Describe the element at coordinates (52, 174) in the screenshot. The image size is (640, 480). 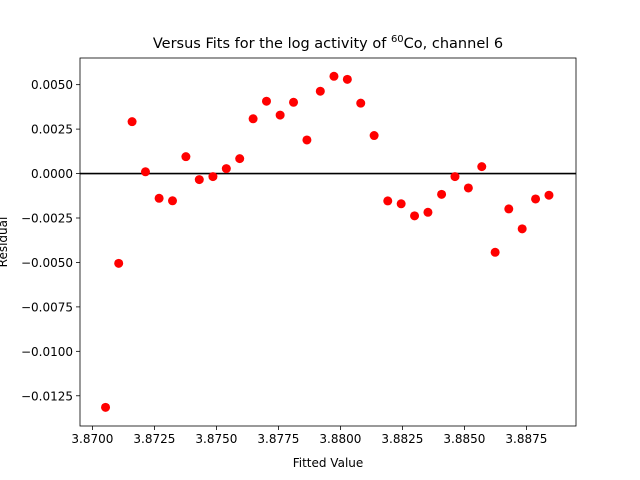
I see `y-tick-label: 0.0000` at that location.